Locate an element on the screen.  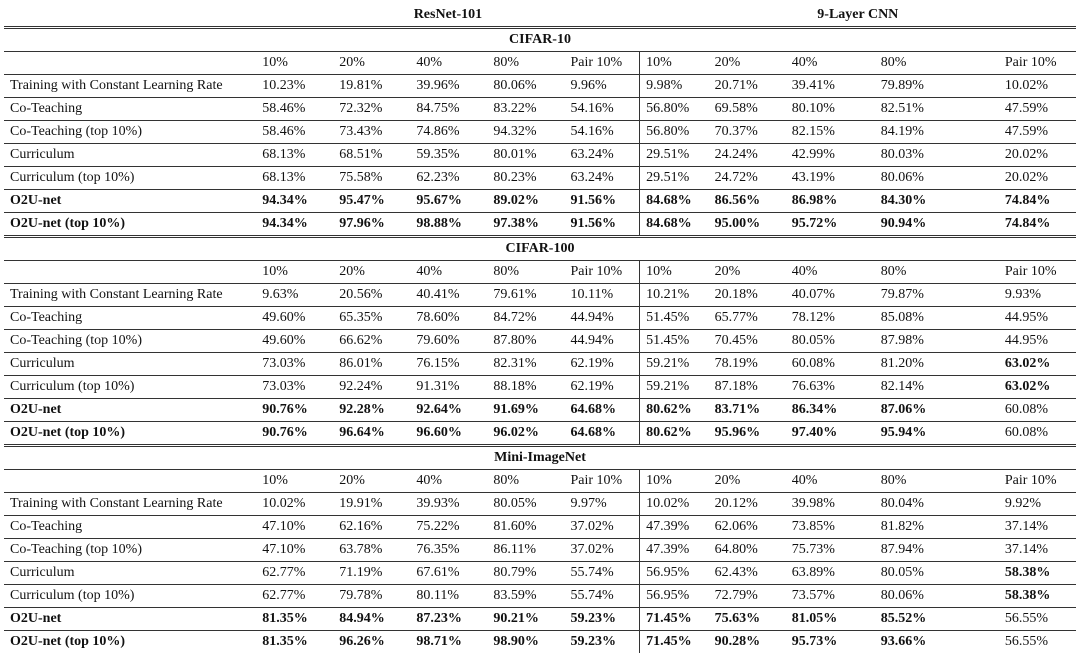
cnn-value: 9.98% is located at coordinates (674, 86).